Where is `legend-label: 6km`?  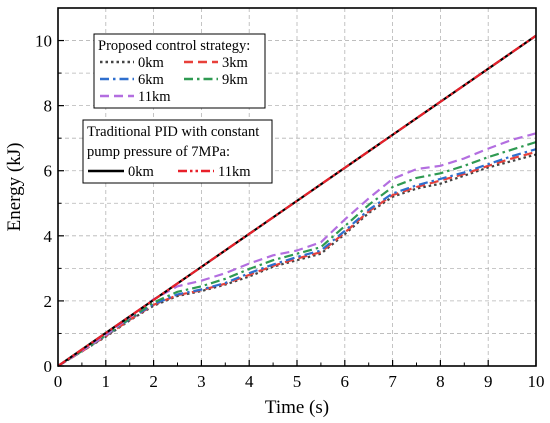 legend-label: 6km is located at coordinates (151, 80).